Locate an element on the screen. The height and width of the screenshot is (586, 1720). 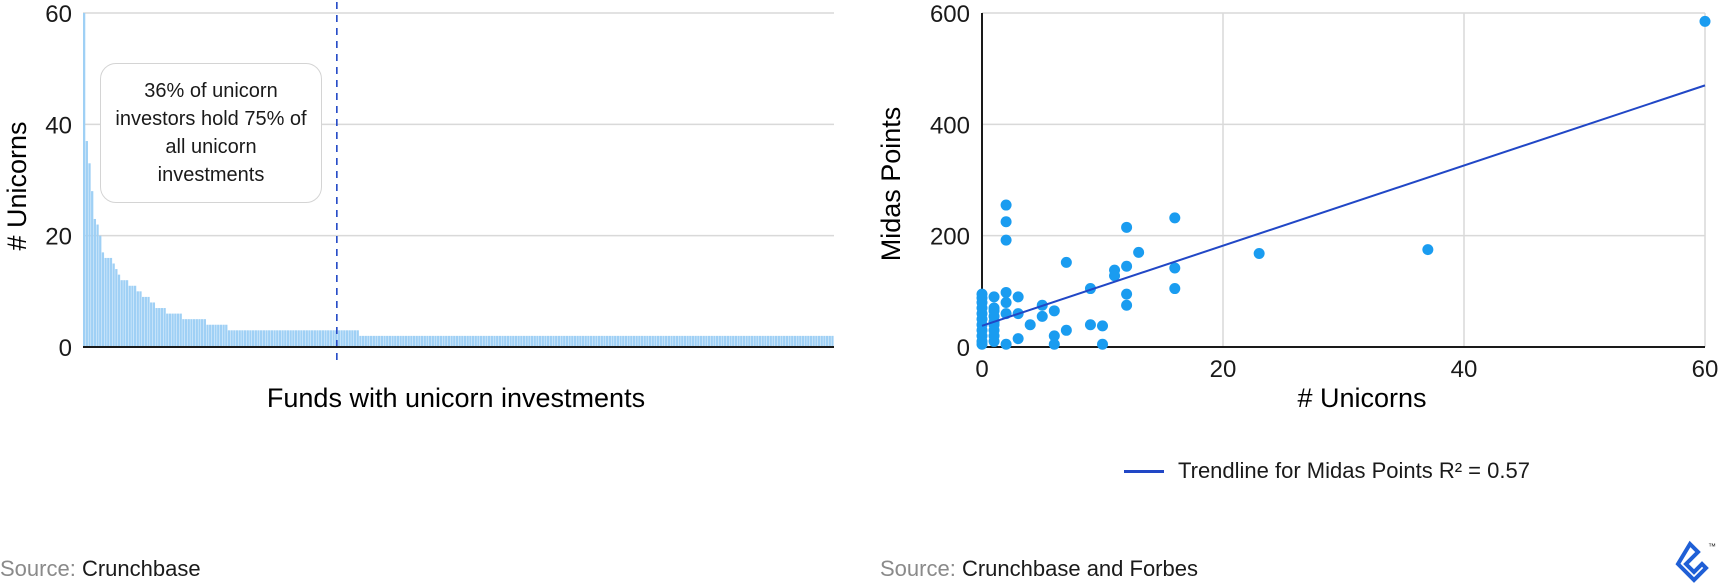
left-y-tick-label: 20 is located at coordinates (58, 237).